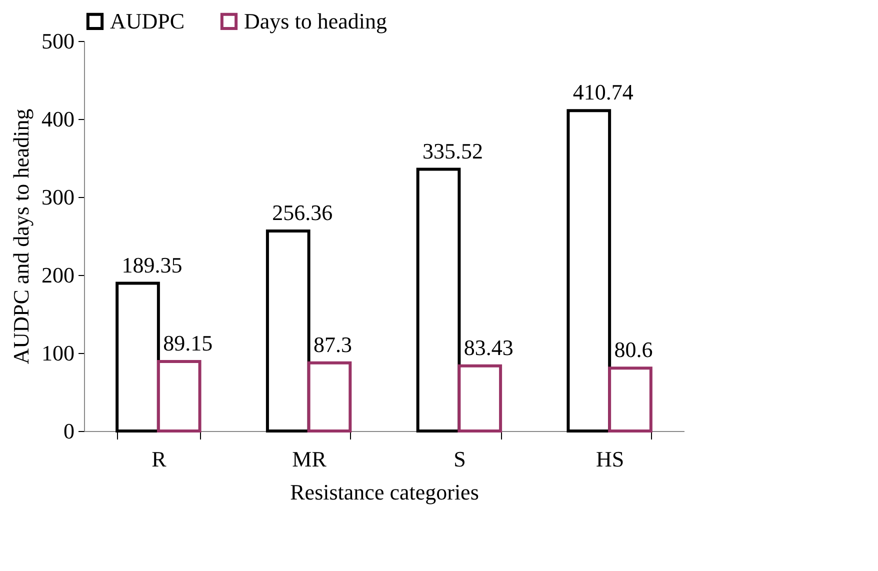 The image size is (878, 571). I want to click on y-tick-label: 100, so click(58, 353).